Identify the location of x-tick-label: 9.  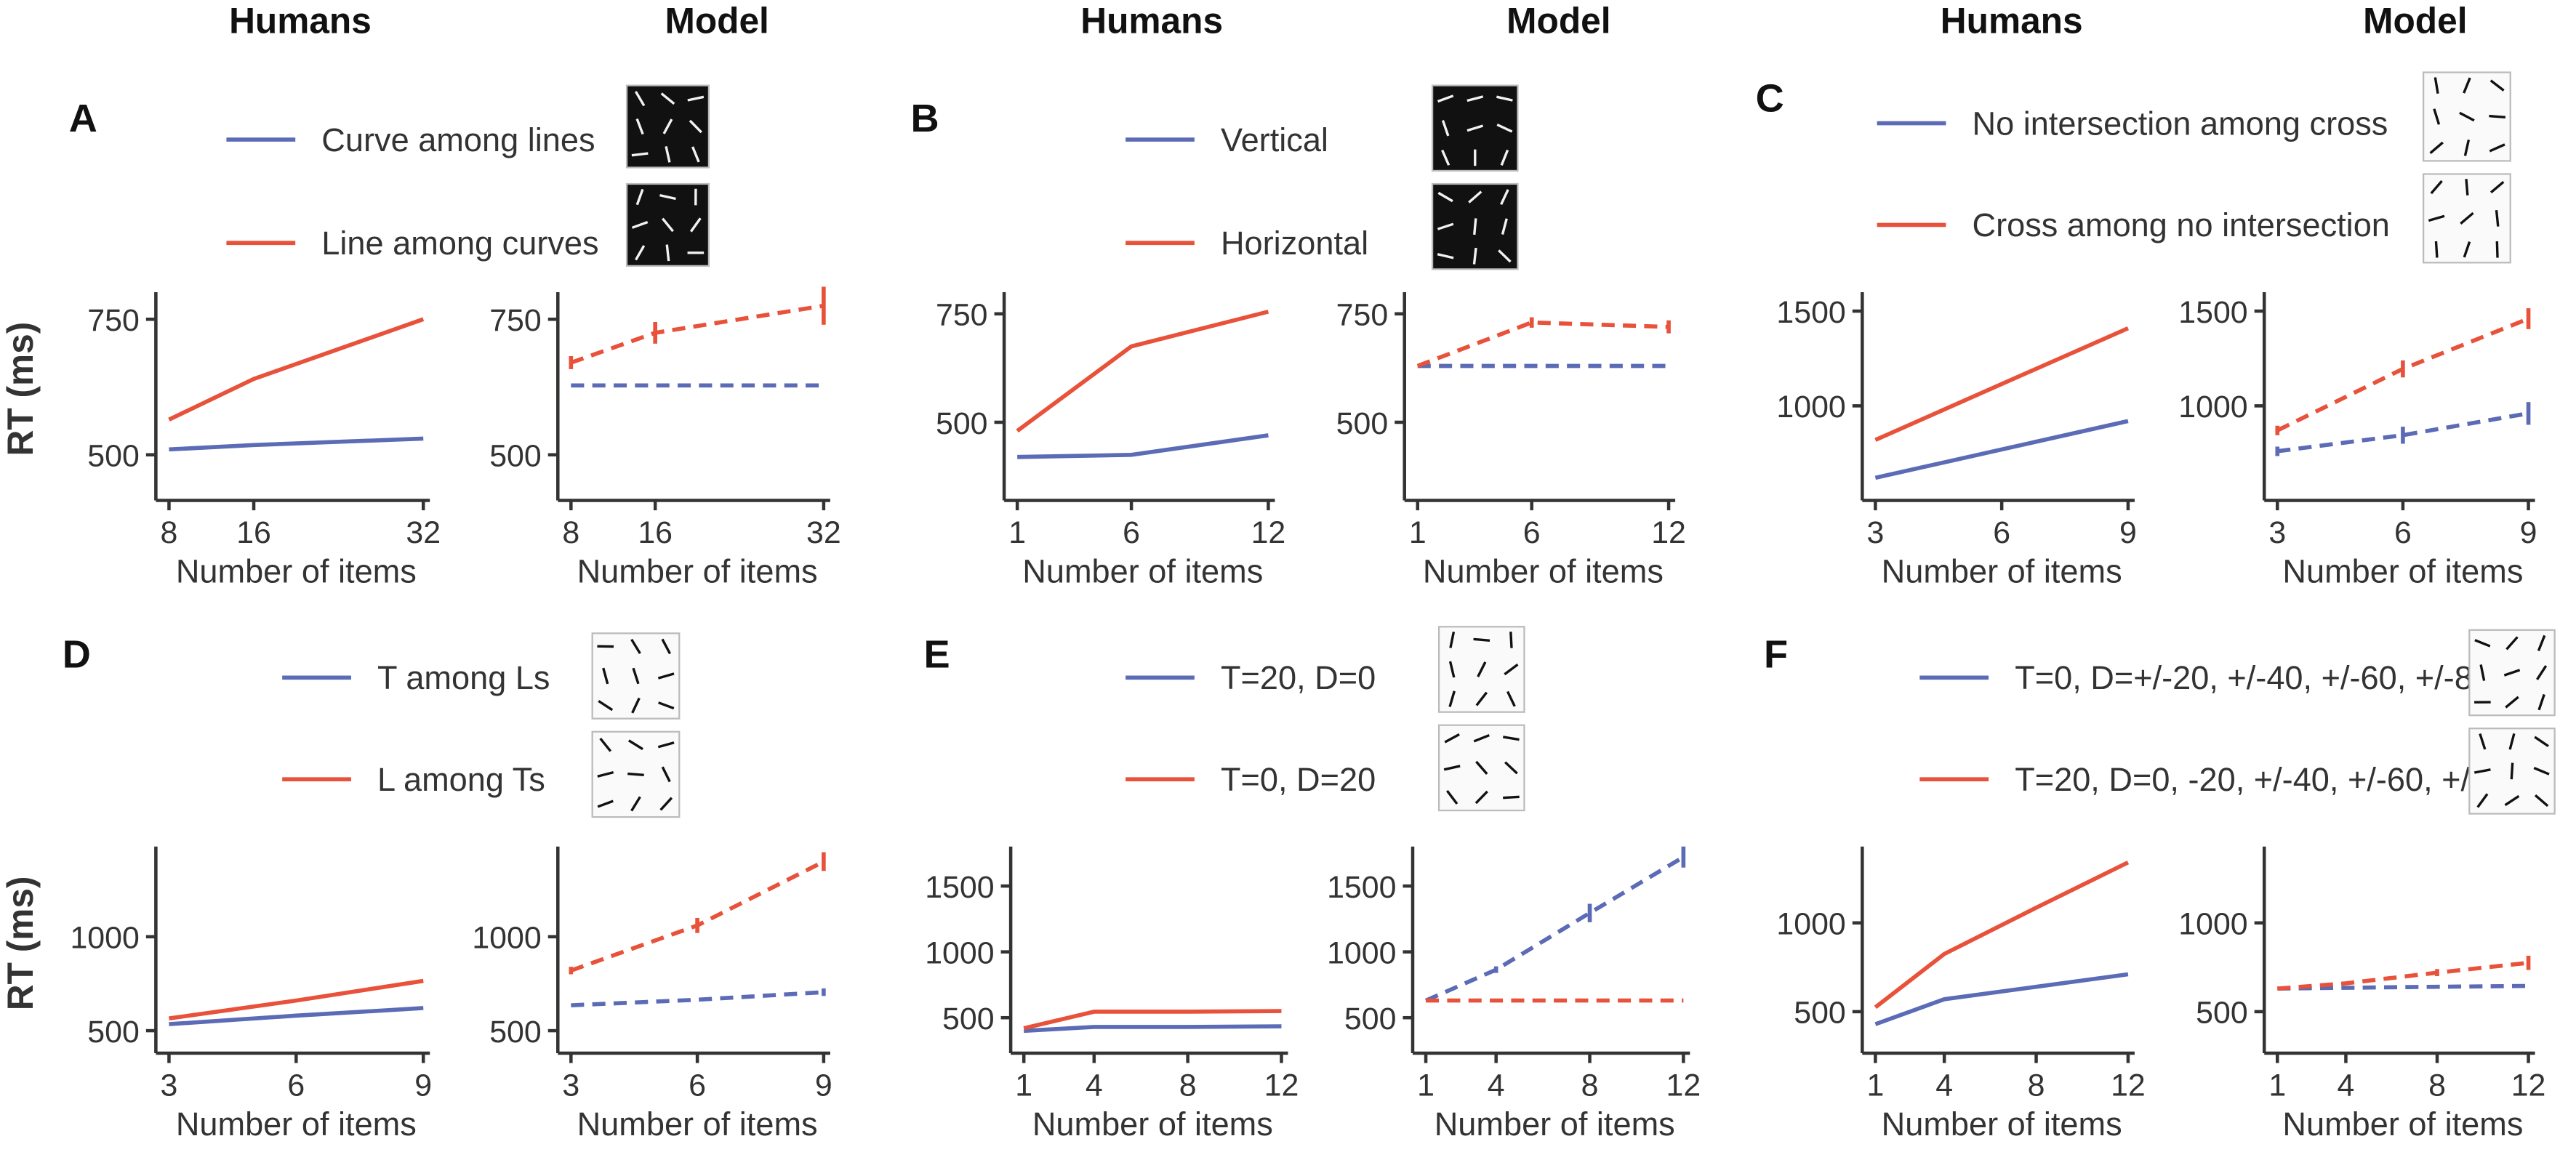
(423, 1085).